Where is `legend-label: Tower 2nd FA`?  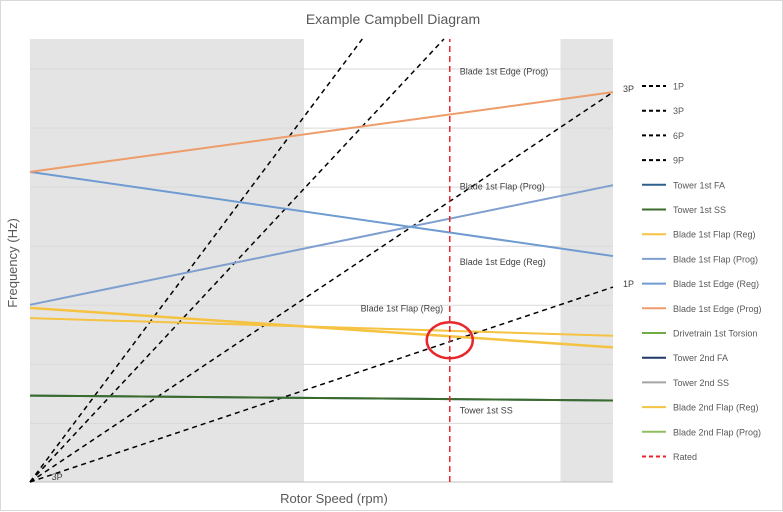
legend-label: Tower 2nd FA is located at coordinates (700, 358).